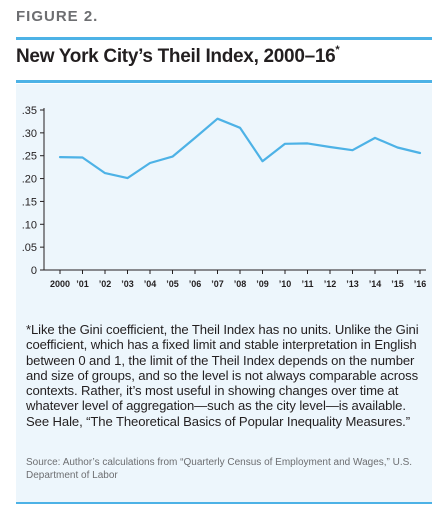 This screenshot has width=448, height=510. Describe the element at coordinates (285, 284) in the screenshot. I see `x-tick-label: ’10` at that location.